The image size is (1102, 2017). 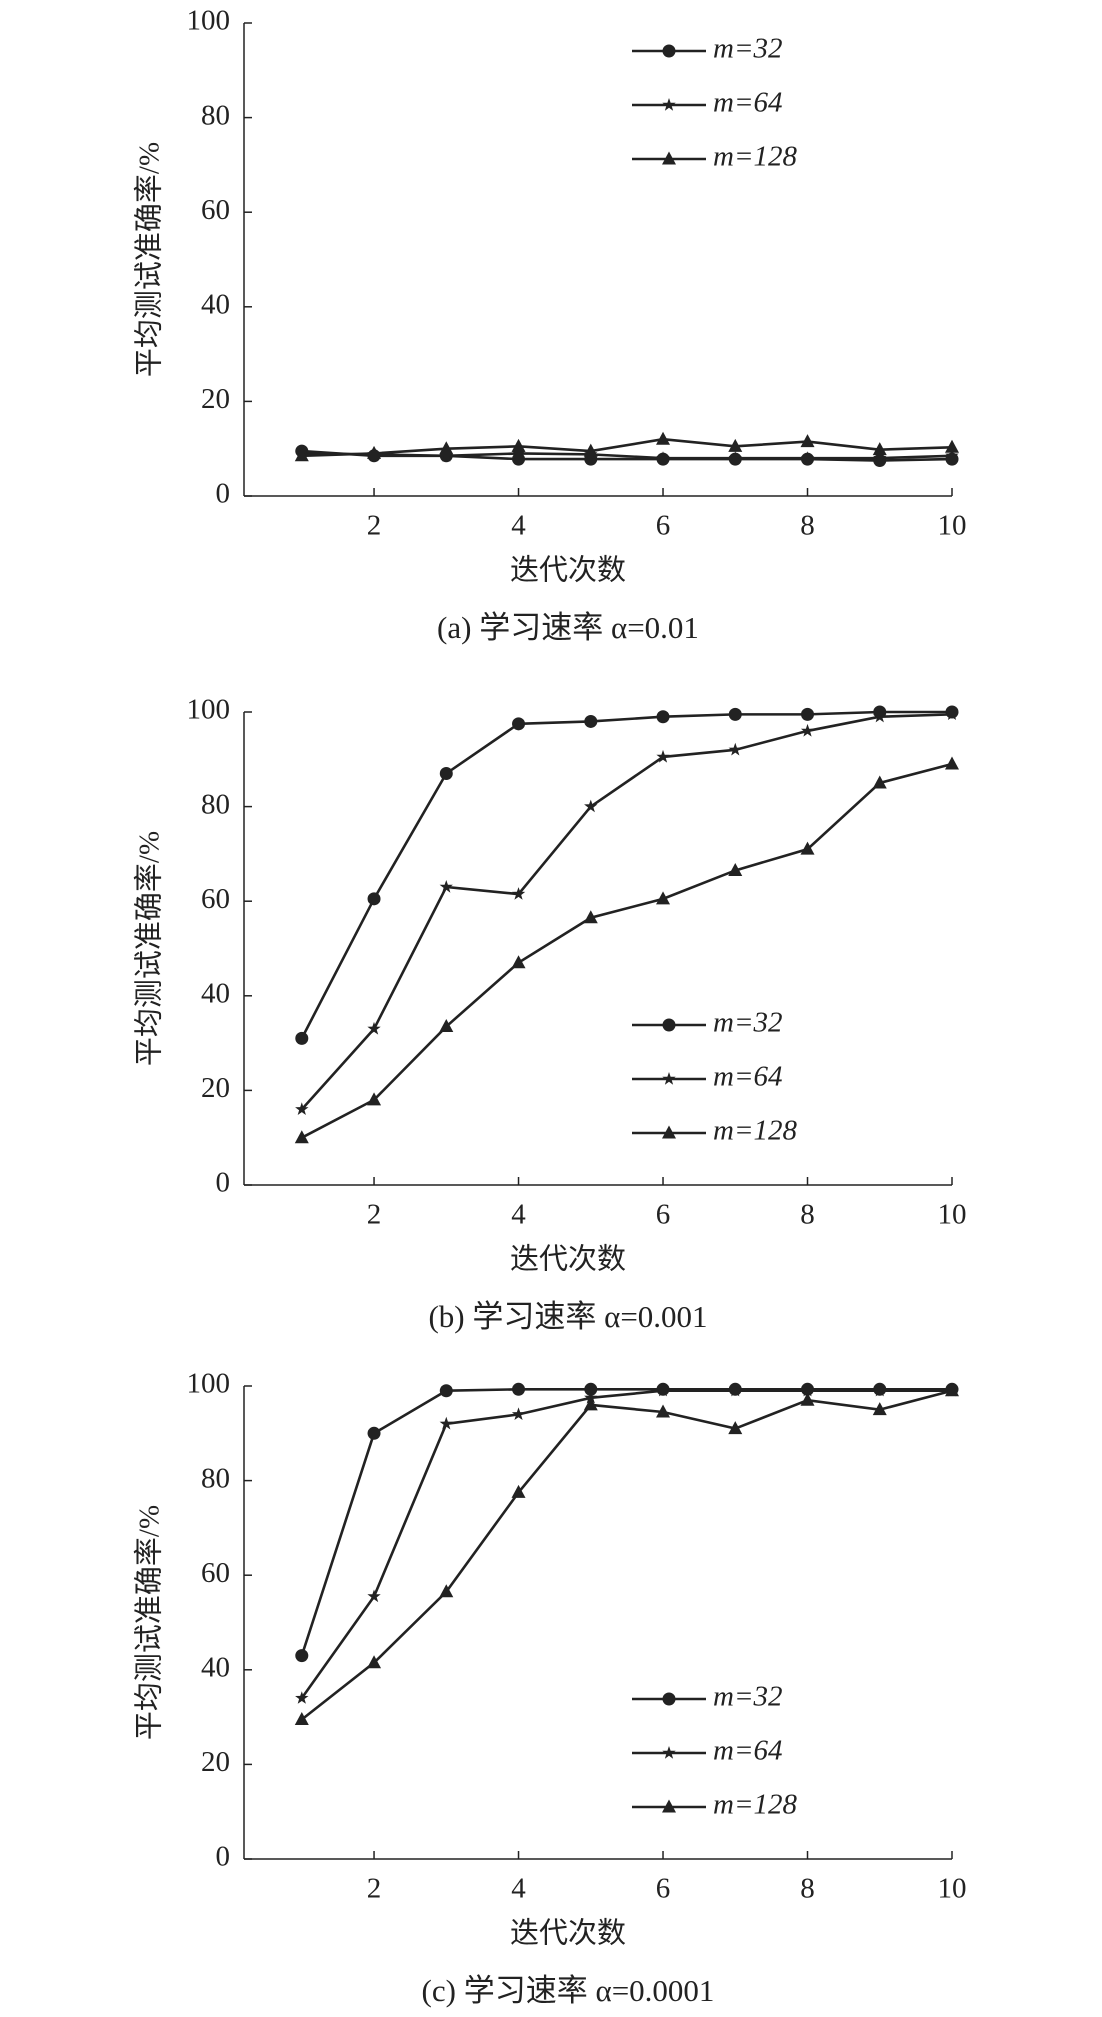 I want to click on chart-title: (a) 学习速率 α=0.01, so click(x=568, y=627).